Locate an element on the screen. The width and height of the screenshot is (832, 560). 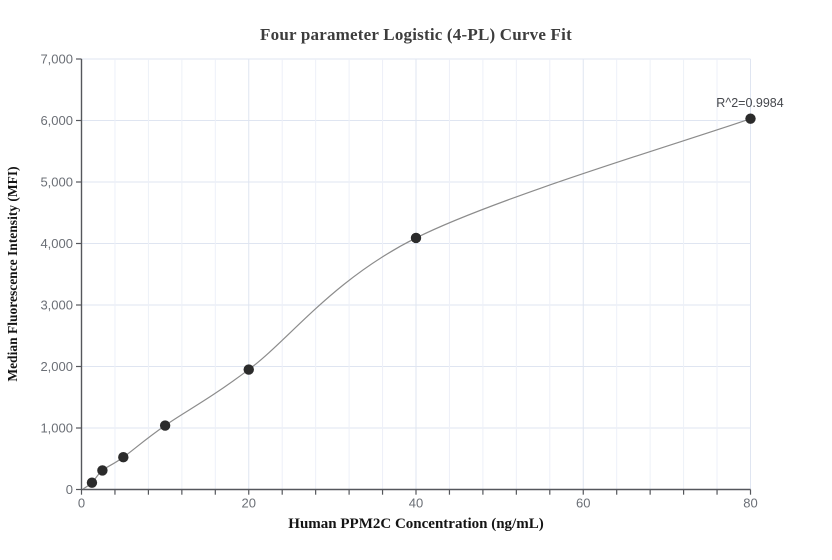
chart-title: Four parameter Logistic (4-PL) Curve Fit is located at coordinates (416, 34).